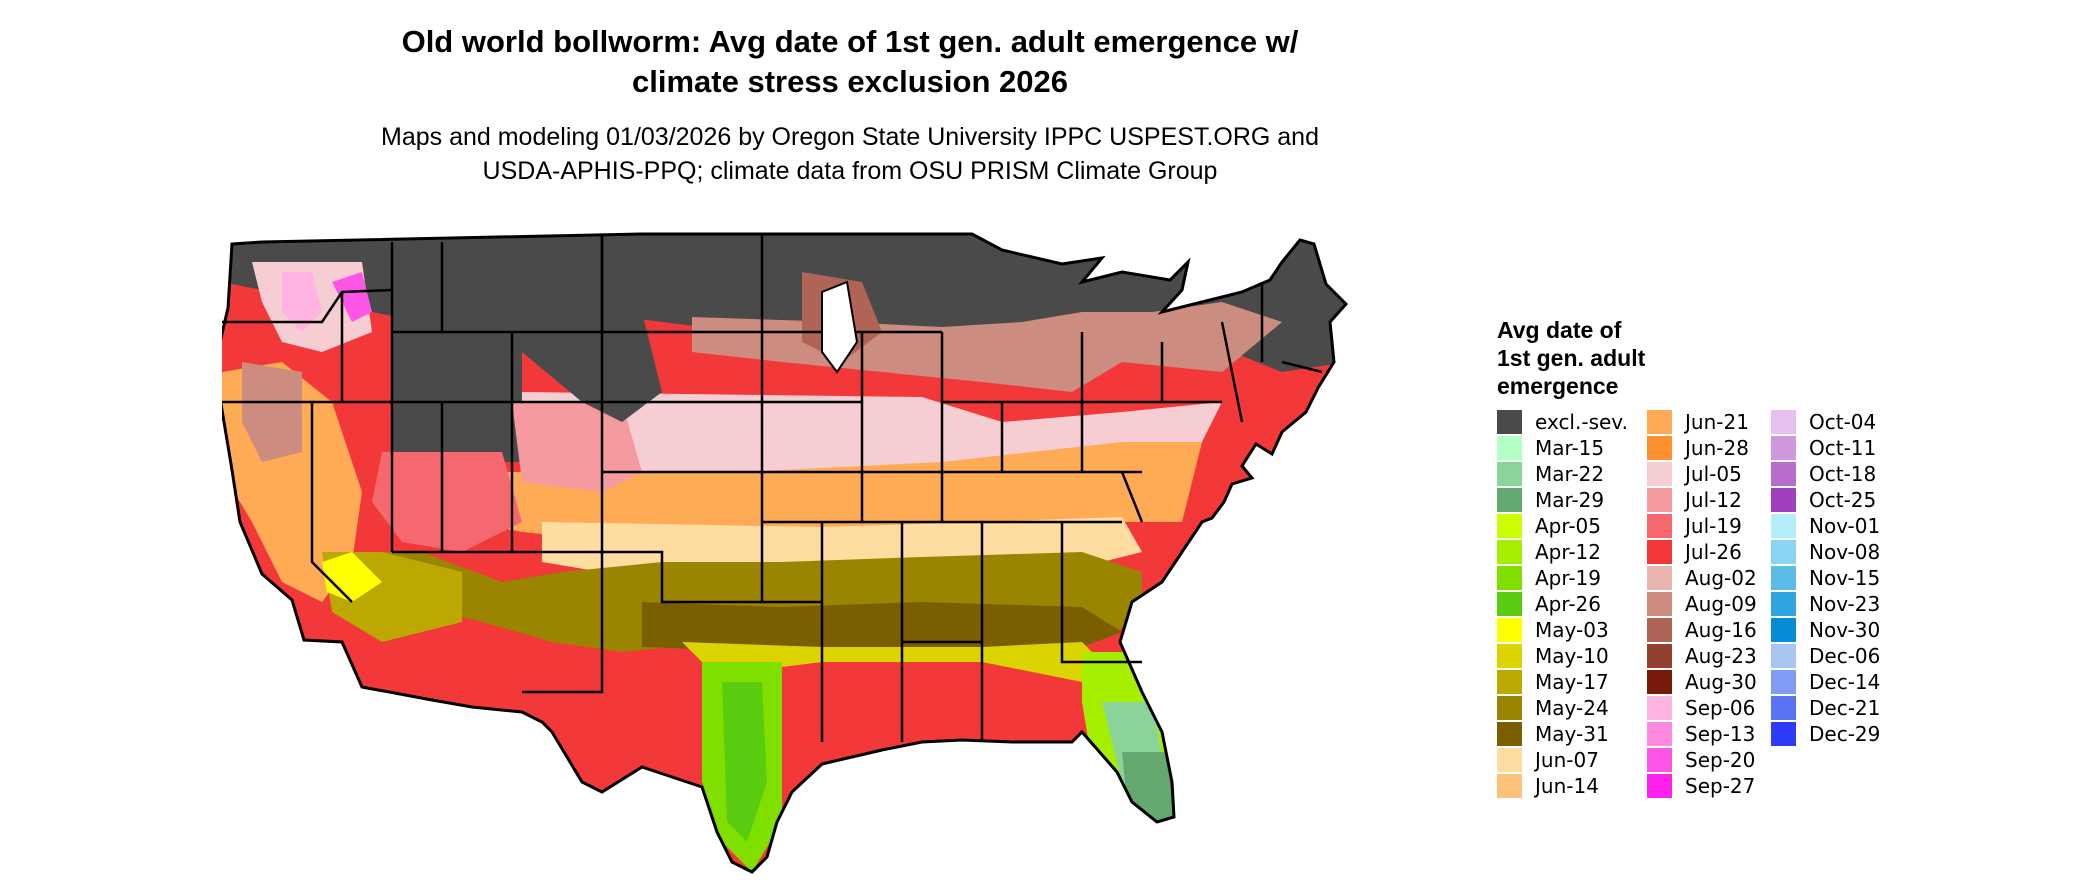  What do you see at coordinates (1845, 656) in the screenshot?
I see `legend-label: Dec-06` at bounding box center [1845, 656].